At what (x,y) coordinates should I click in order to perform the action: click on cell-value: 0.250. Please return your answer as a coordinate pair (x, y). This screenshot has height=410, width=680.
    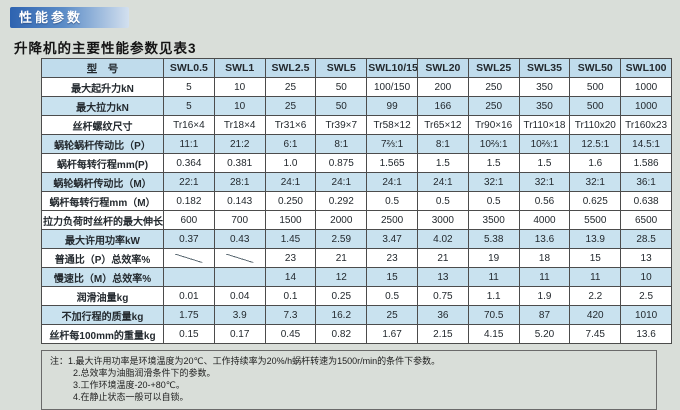
    Looking at the image, I should click on (290, 201).